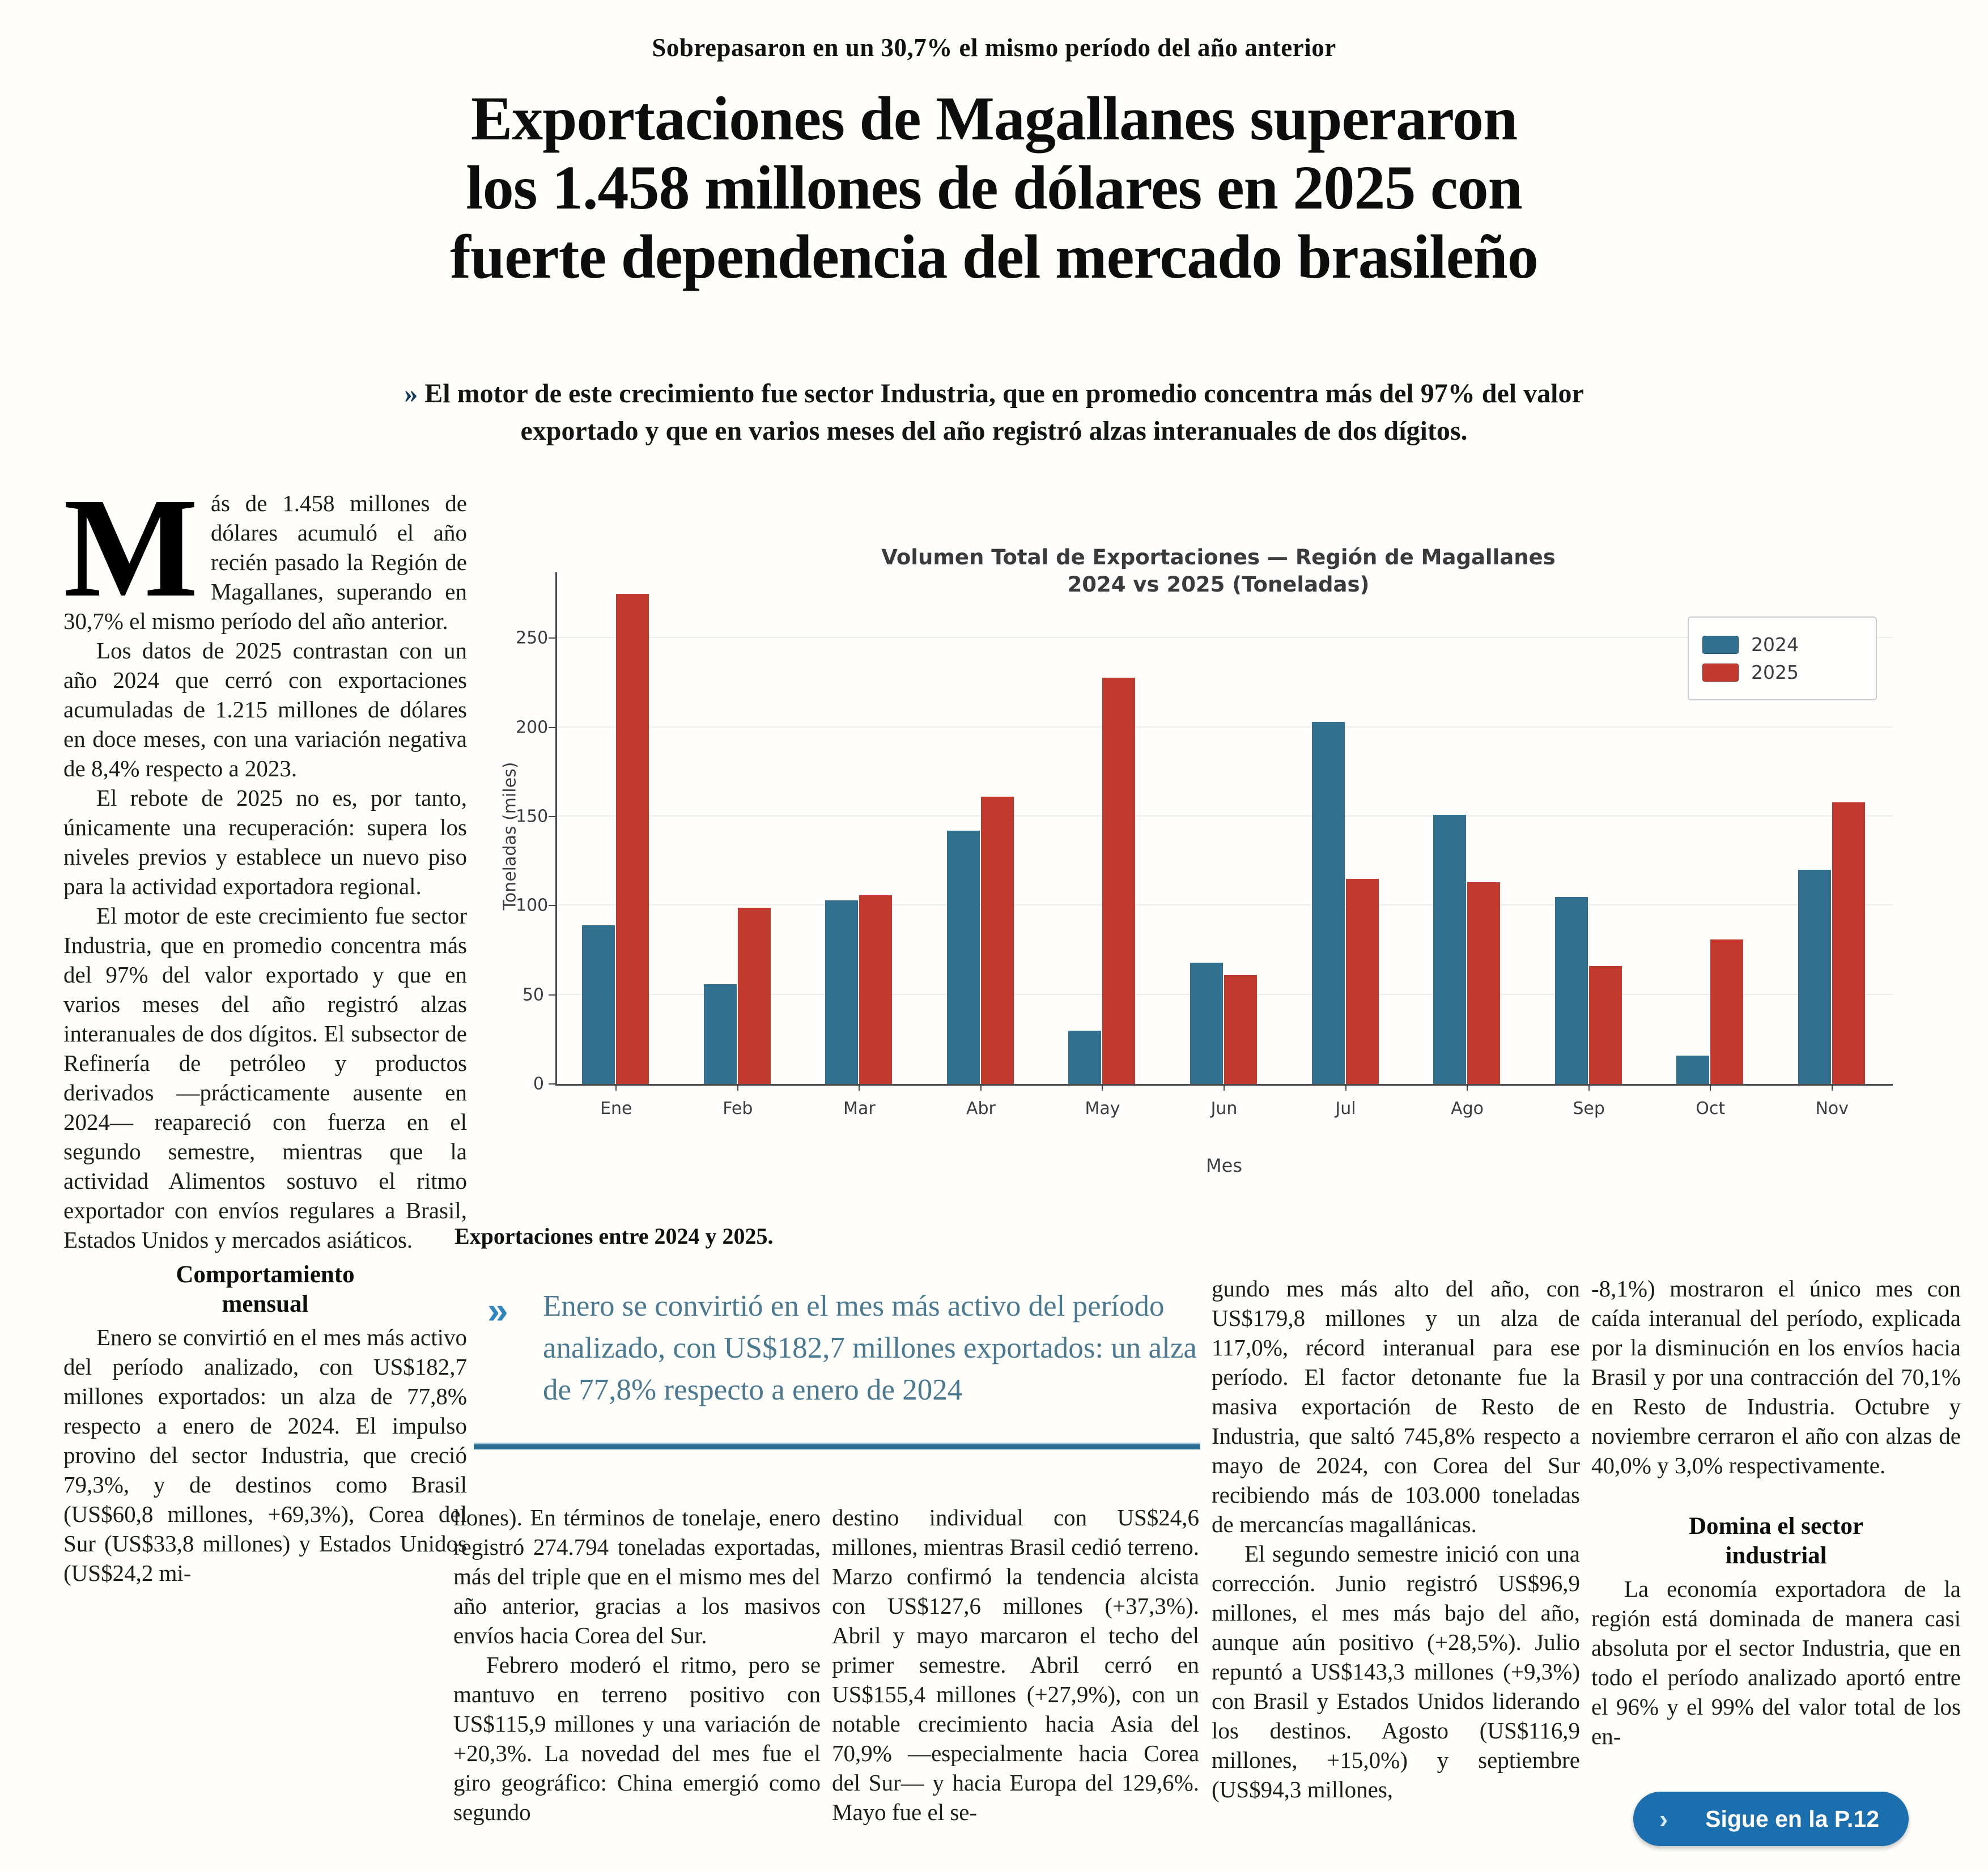 This screenshot has width=1988, height=1871. I want to click on bar-2025-Mar, so click(876, 989).